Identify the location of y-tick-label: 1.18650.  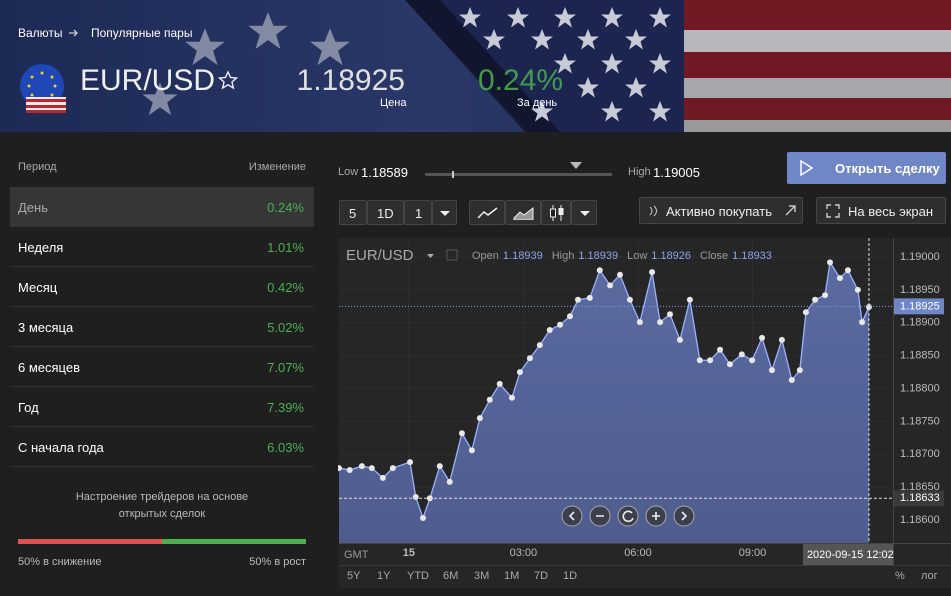
(920, 487).